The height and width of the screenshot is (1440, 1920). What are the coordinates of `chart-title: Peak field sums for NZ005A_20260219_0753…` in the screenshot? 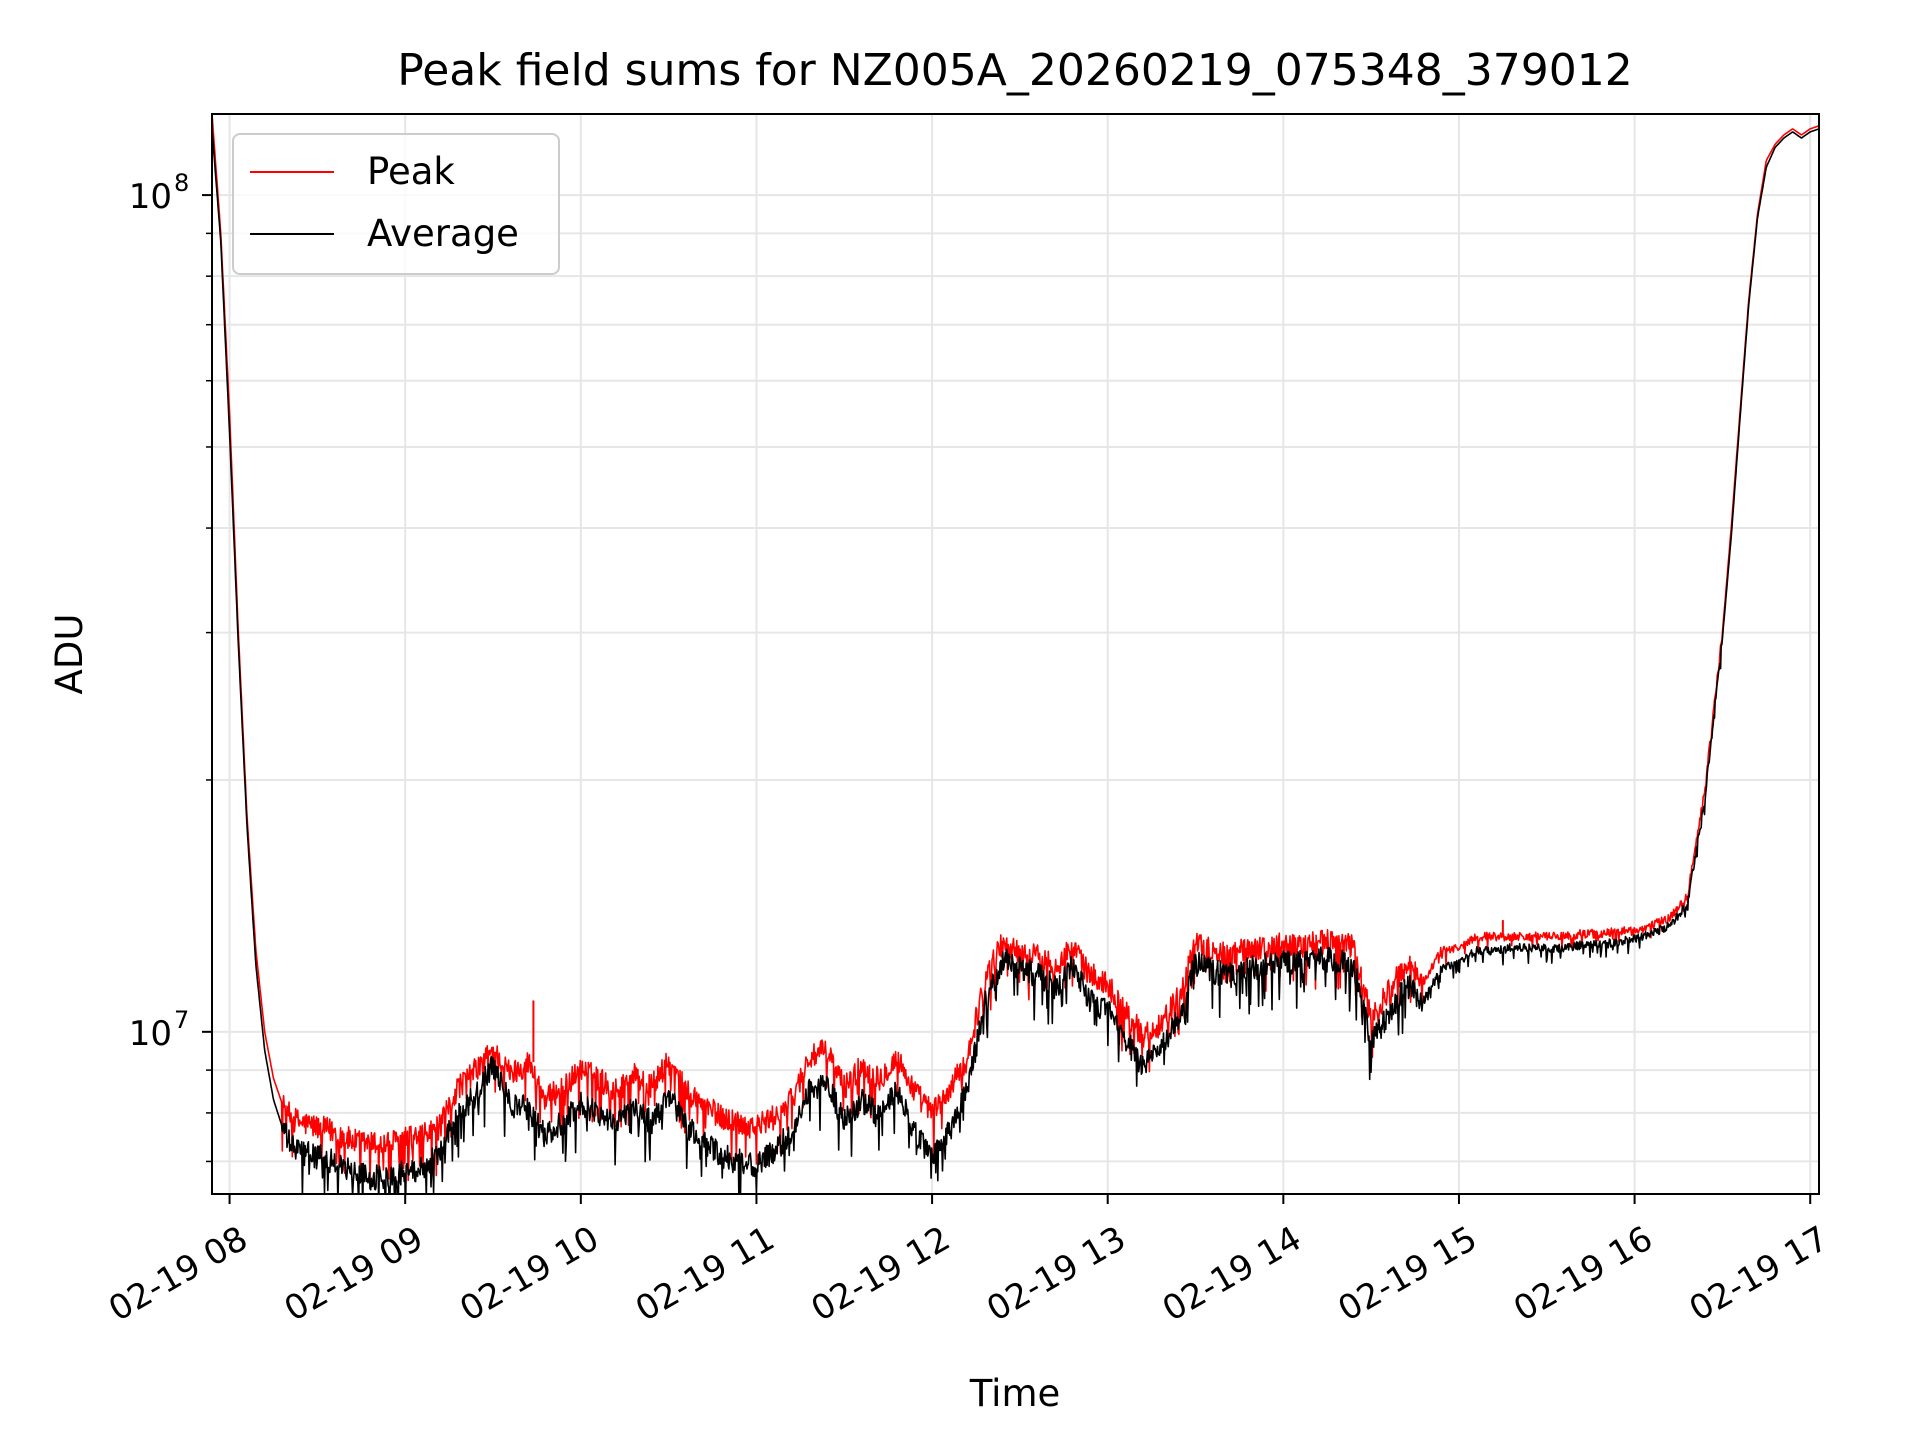 It's located at (1014, 70).